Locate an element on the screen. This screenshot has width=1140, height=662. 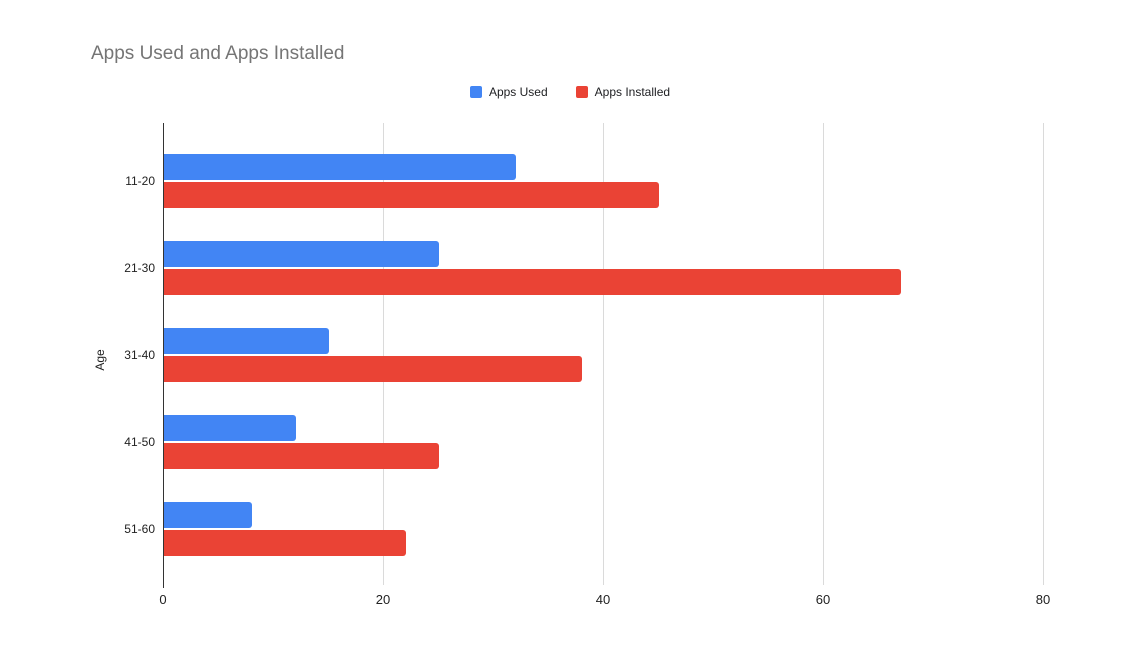
legend-label: Apps Used is located at coordinates (518, 92).